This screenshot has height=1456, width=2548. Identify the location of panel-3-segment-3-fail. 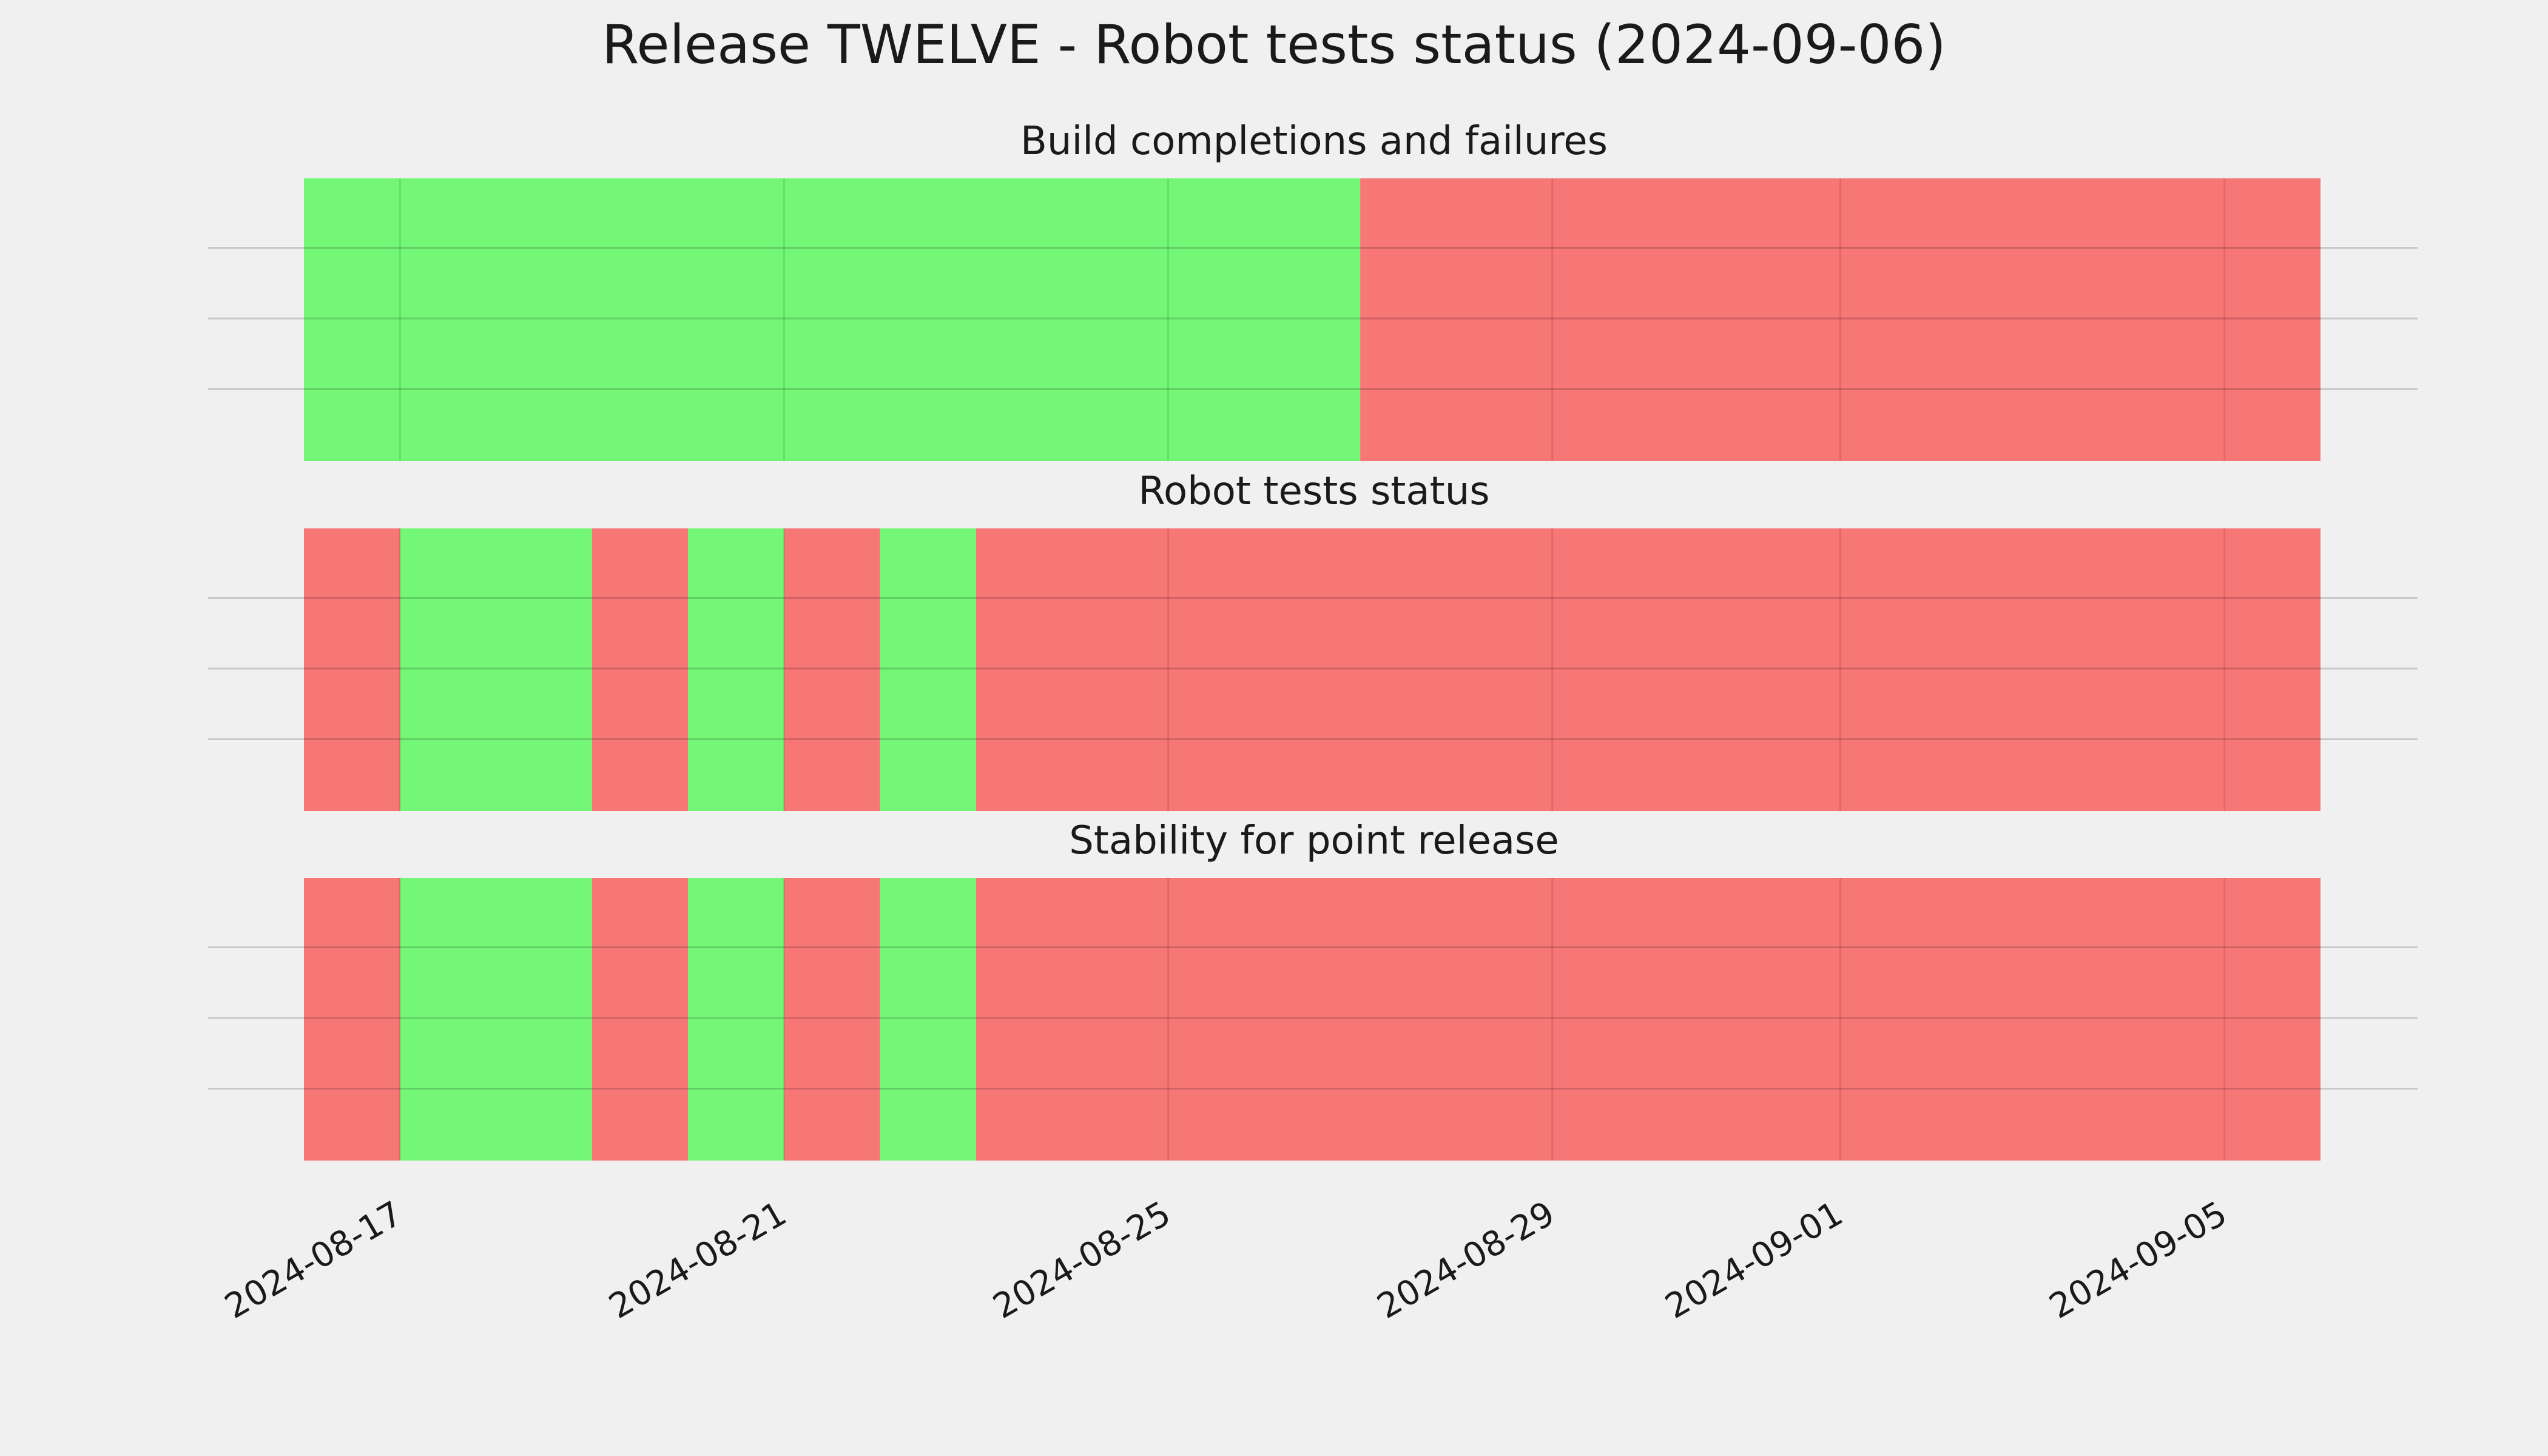
(640, 1019).